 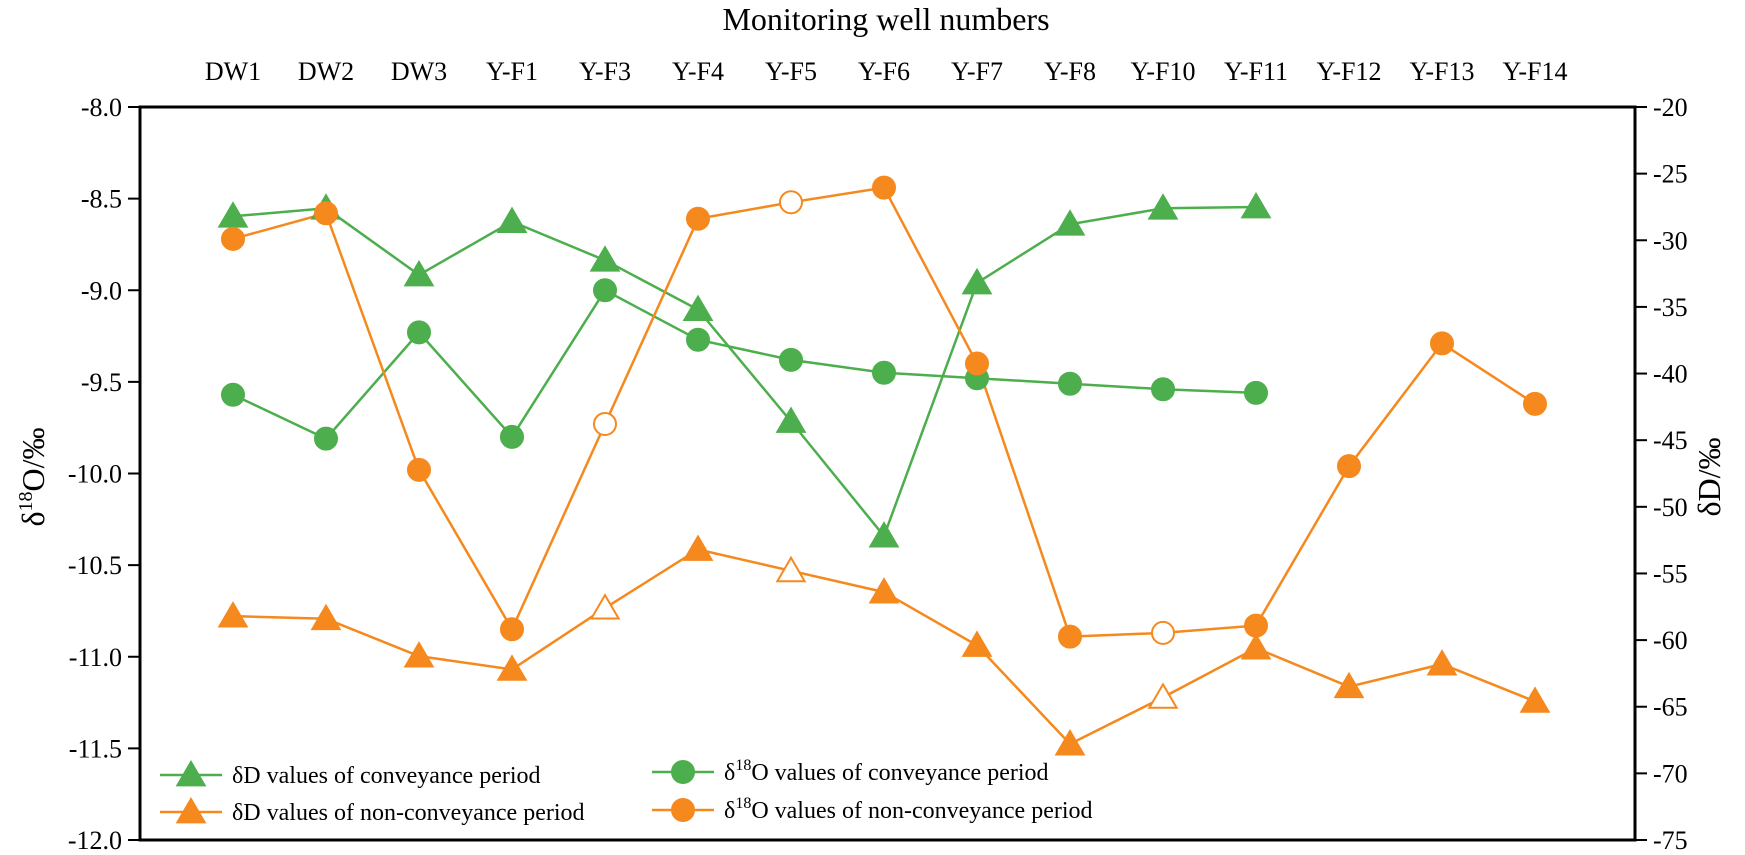 I want to click on right-tick-label: -50, so click(x=1670, y=507).